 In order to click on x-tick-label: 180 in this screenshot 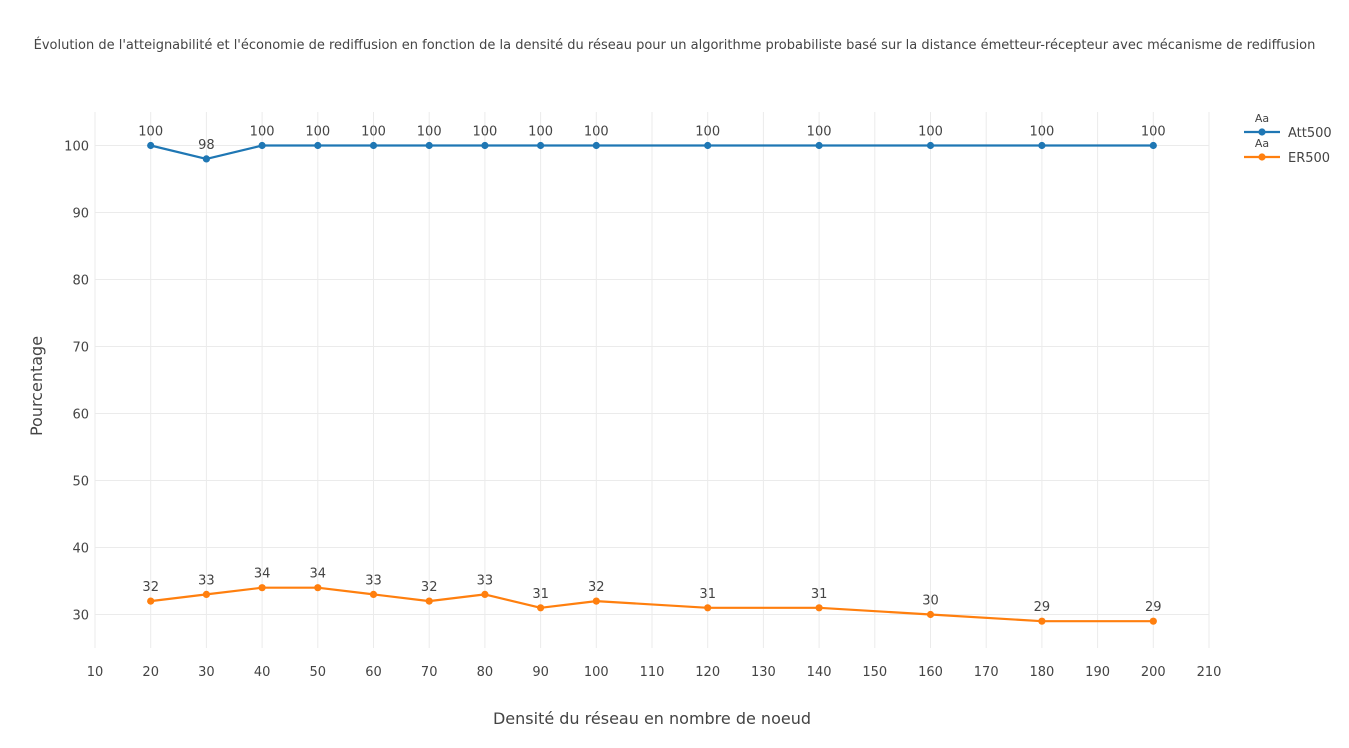, I will do `click(1041, 672)`.